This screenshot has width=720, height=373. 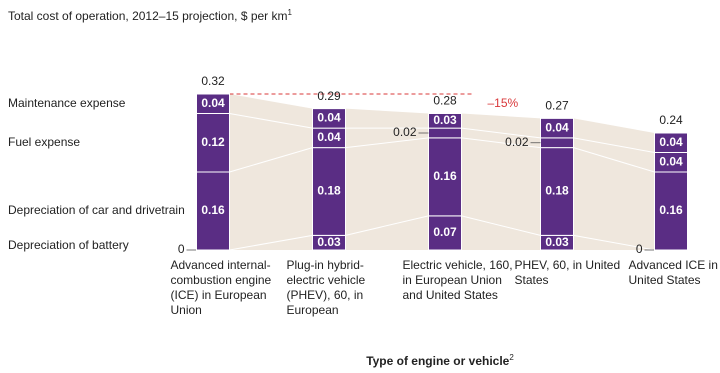 I want to click on total-label: 0.27, so click(x=557, y=106).